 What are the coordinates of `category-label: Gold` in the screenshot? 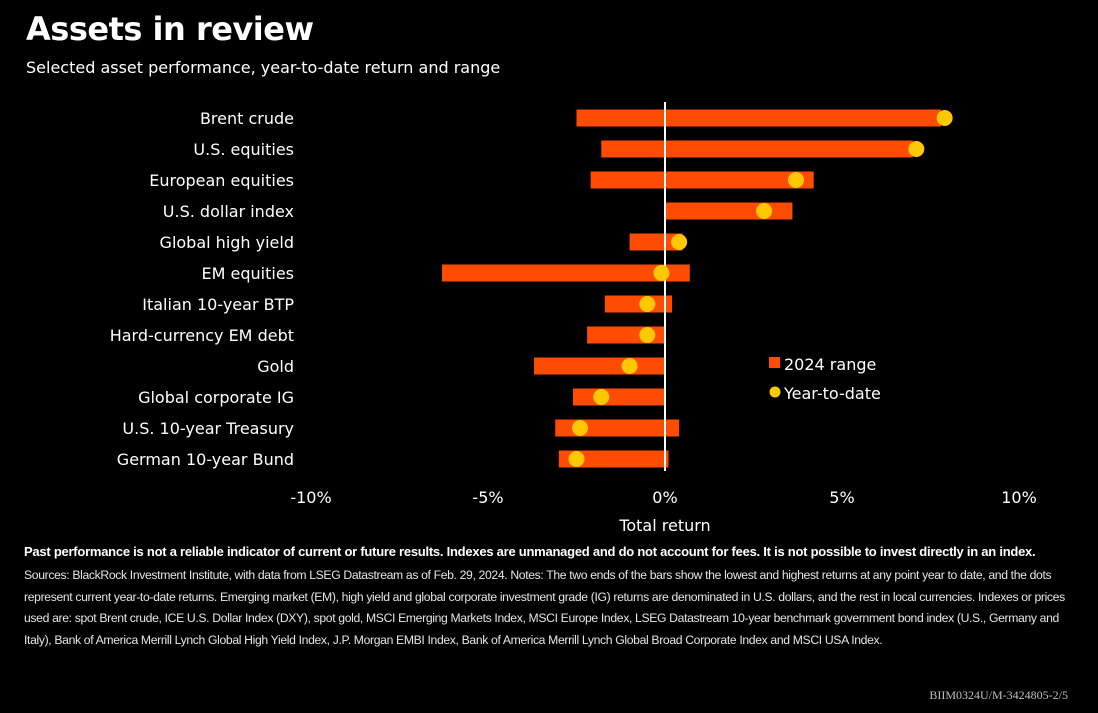 It's located at (275, 366).